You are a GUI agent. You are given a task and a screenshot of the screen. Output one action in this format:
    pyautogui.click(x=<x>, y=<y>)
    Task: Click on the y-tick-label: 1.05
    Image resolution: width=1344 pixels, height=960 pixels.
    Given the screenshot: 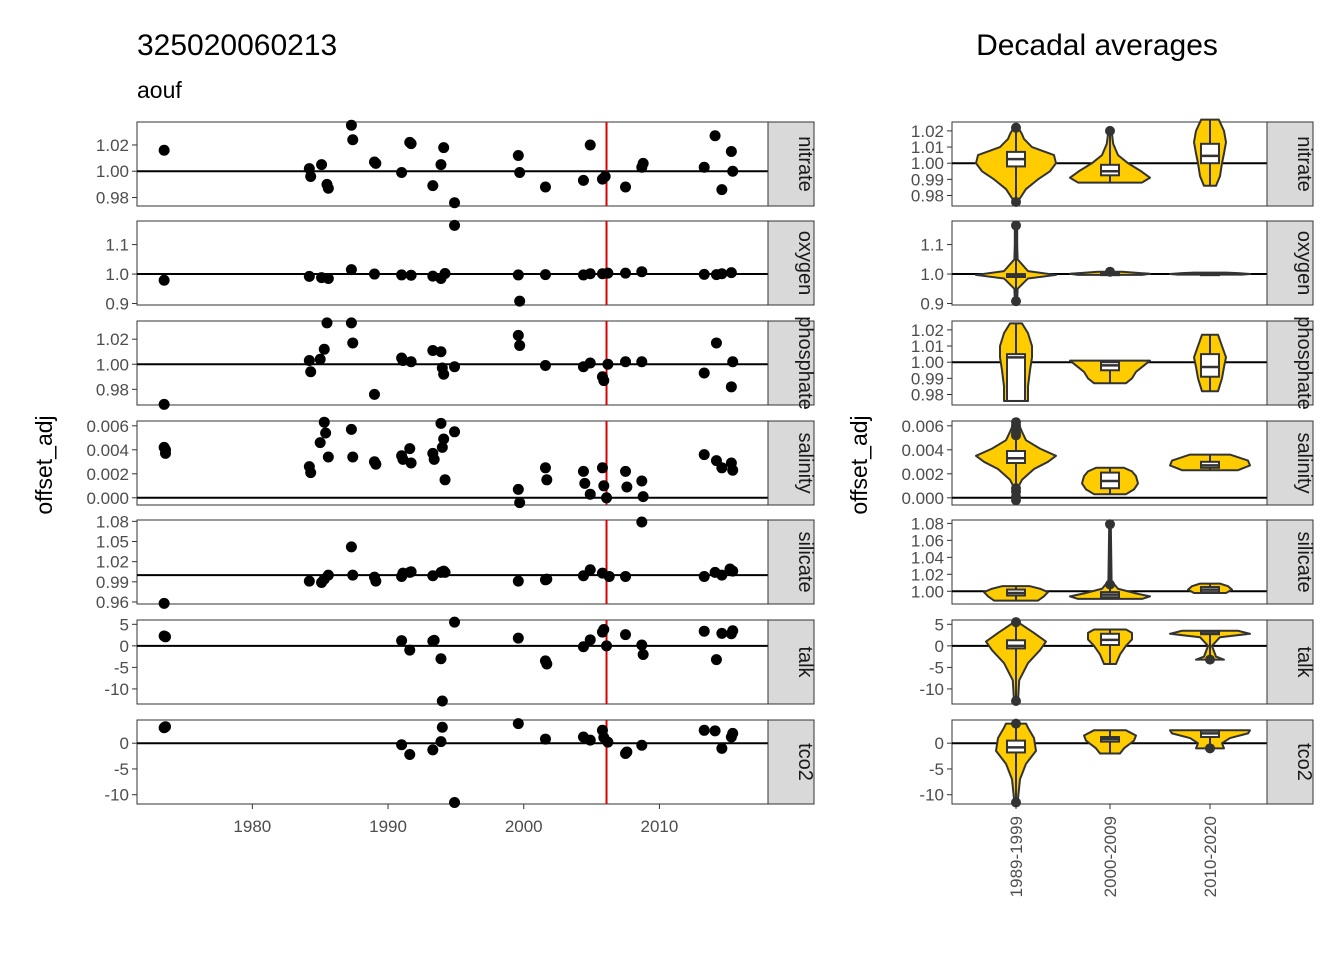 What is the action you would take?
    pyautogui.click(x=112, y=542)
    